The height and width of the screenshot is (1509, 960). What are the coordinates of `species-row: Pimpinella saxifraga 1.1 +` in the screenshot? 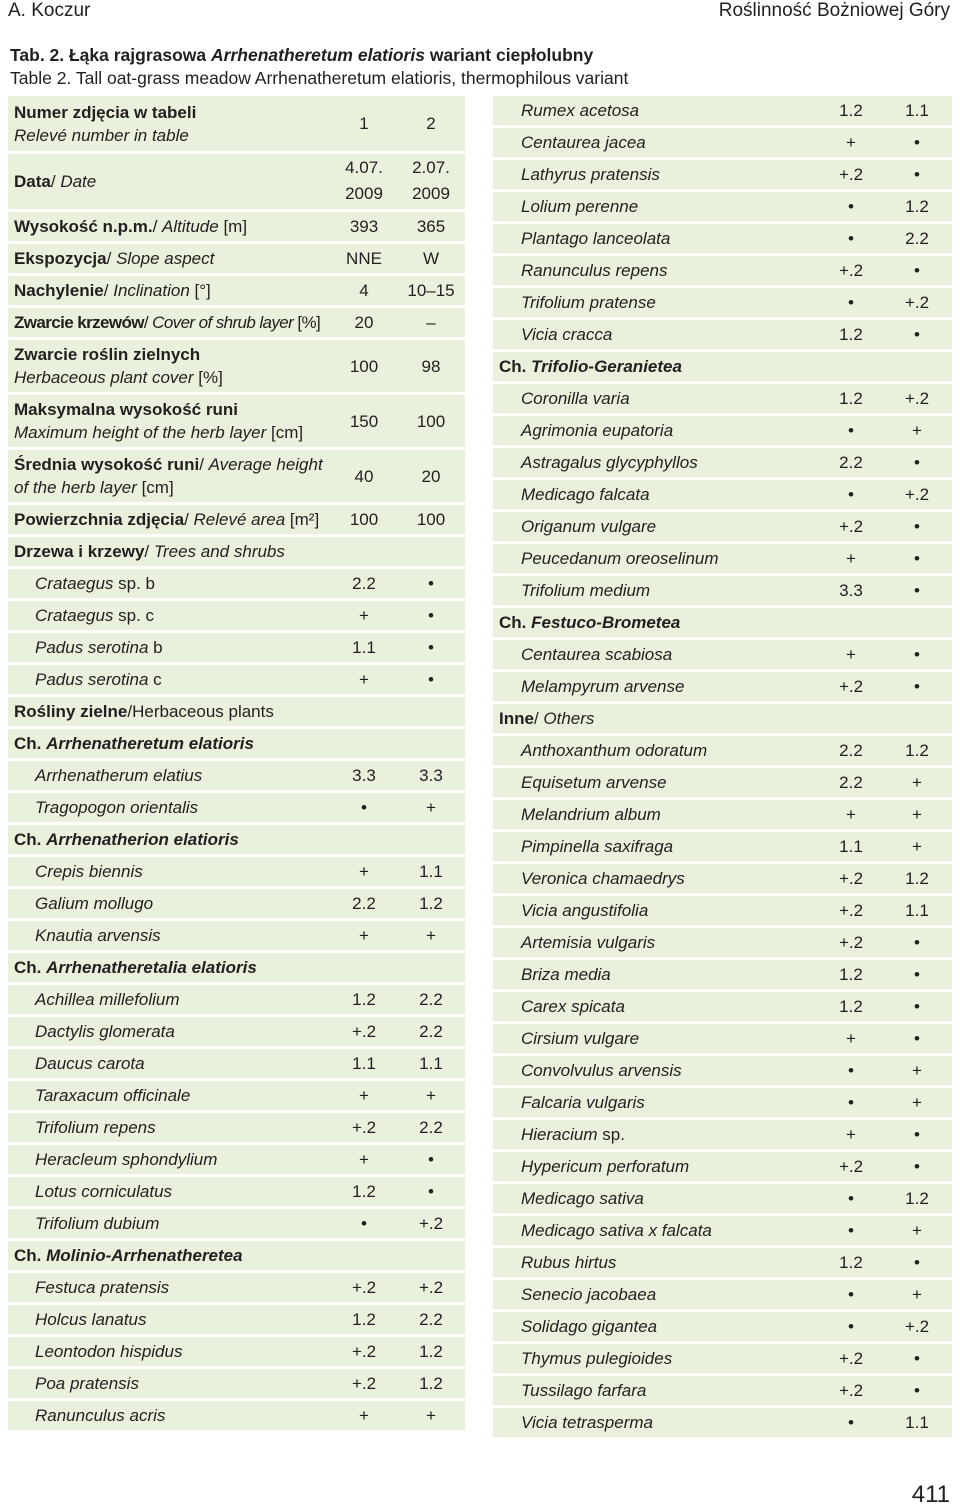 It's located at (722, 846).